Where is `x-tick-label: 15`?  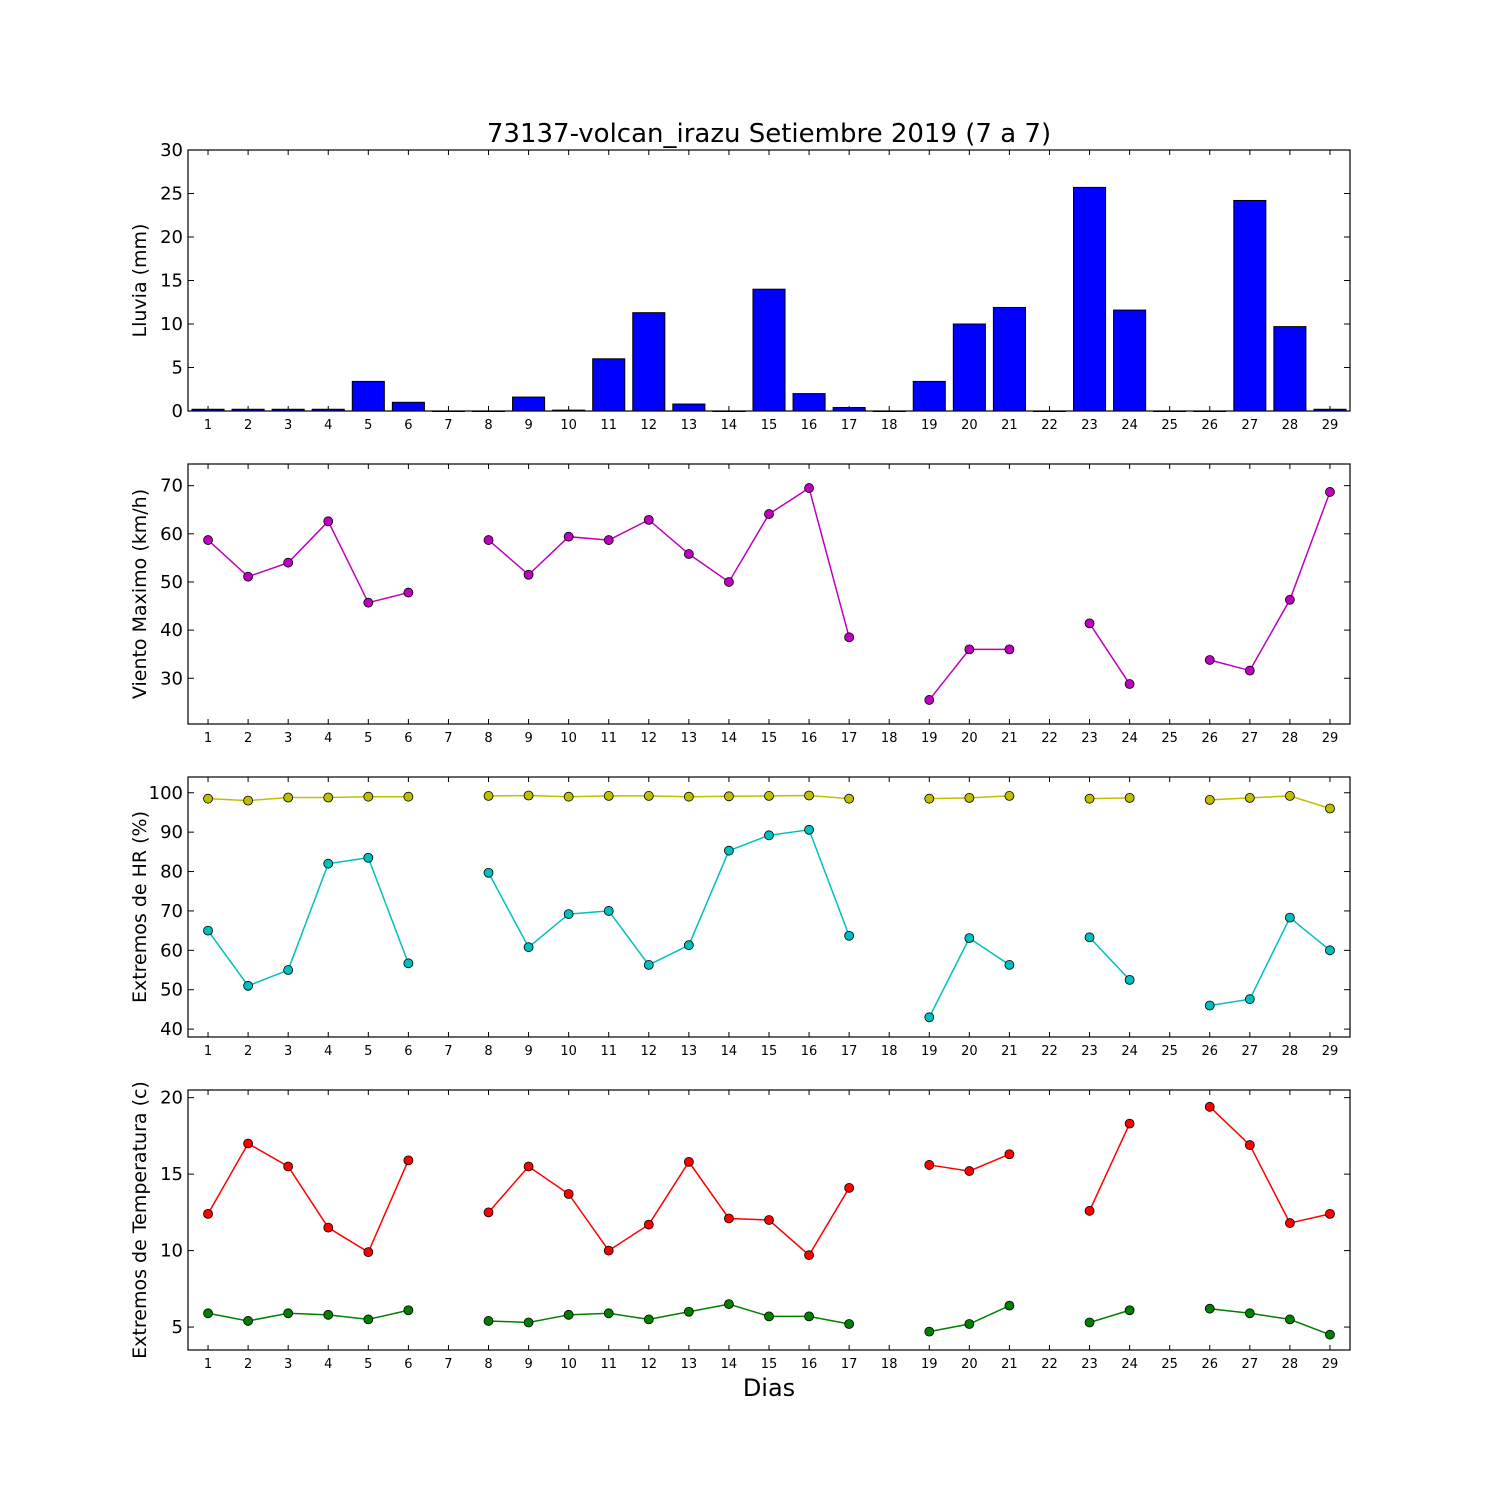 x-tick-label: 15 is located at coordinates (769, 1364).